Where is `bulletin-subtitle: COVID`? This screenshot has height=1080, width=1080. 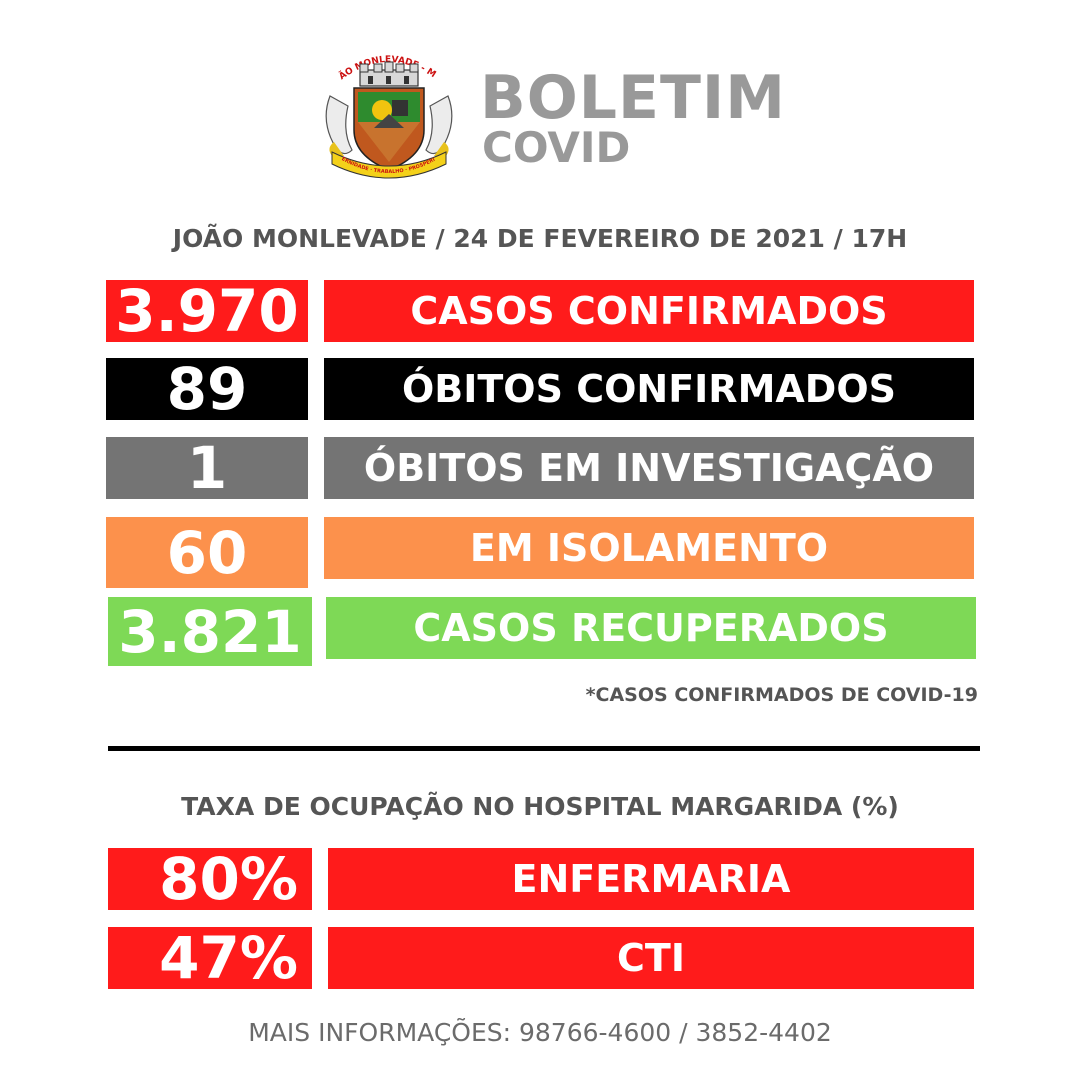 bulletin-subtitle: COVID is located at coordinates (556, 147).